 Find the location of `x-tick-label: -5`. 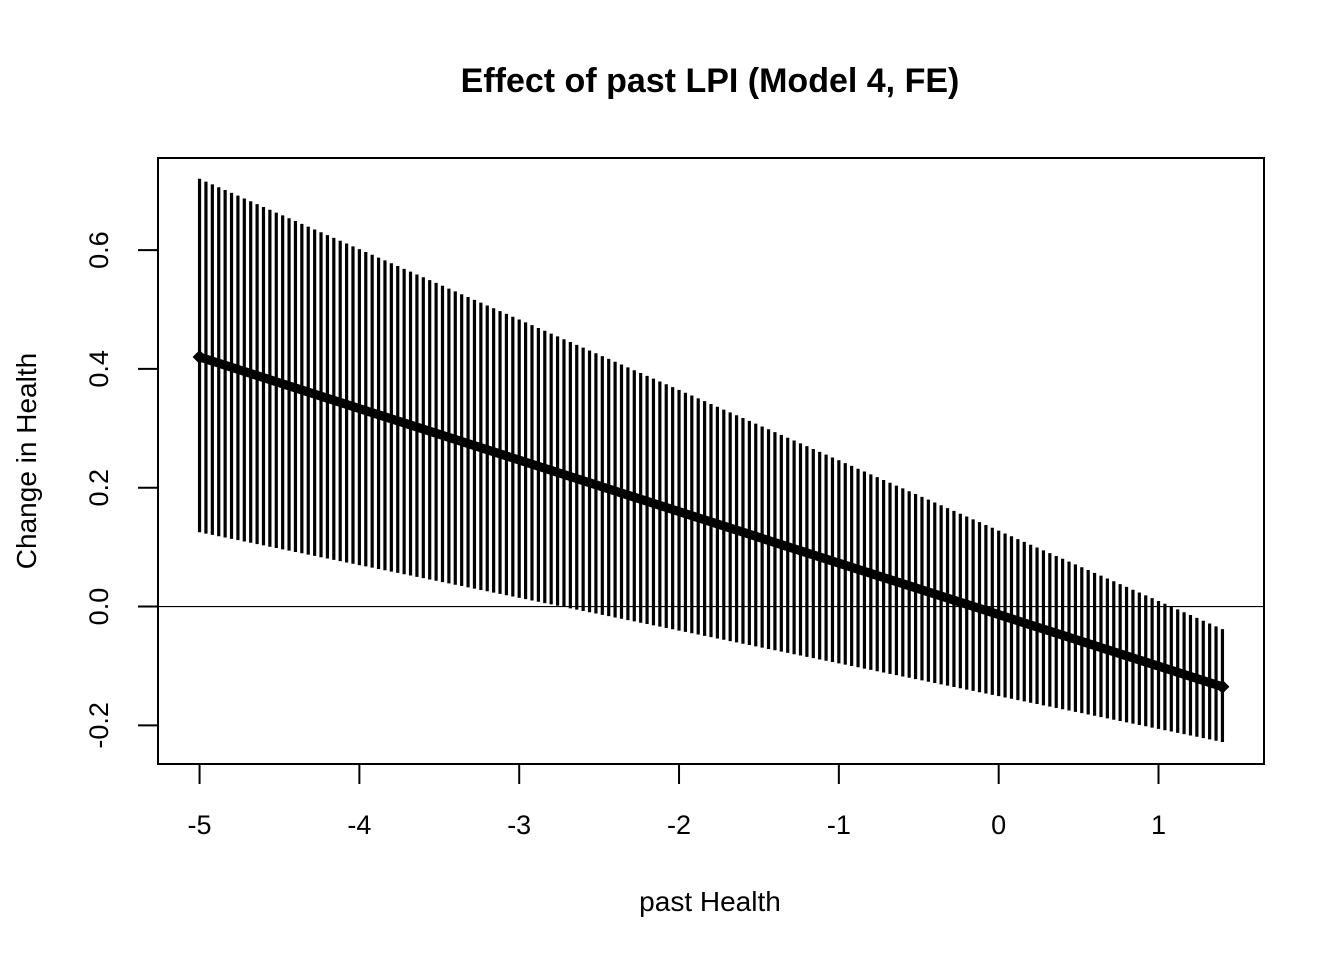

x-tick-label: -5 is located at coordinates (200, 825).